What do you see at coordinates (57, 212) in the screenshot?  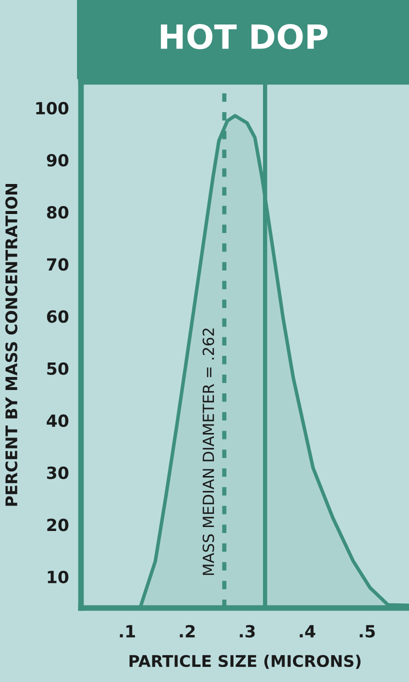 I see `y-tick-label: 80` at bounding box center [57, 212].